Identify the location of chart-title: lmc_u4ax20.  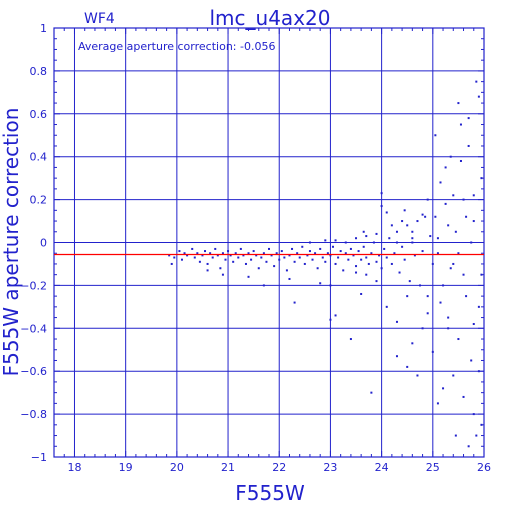
(270, 18).